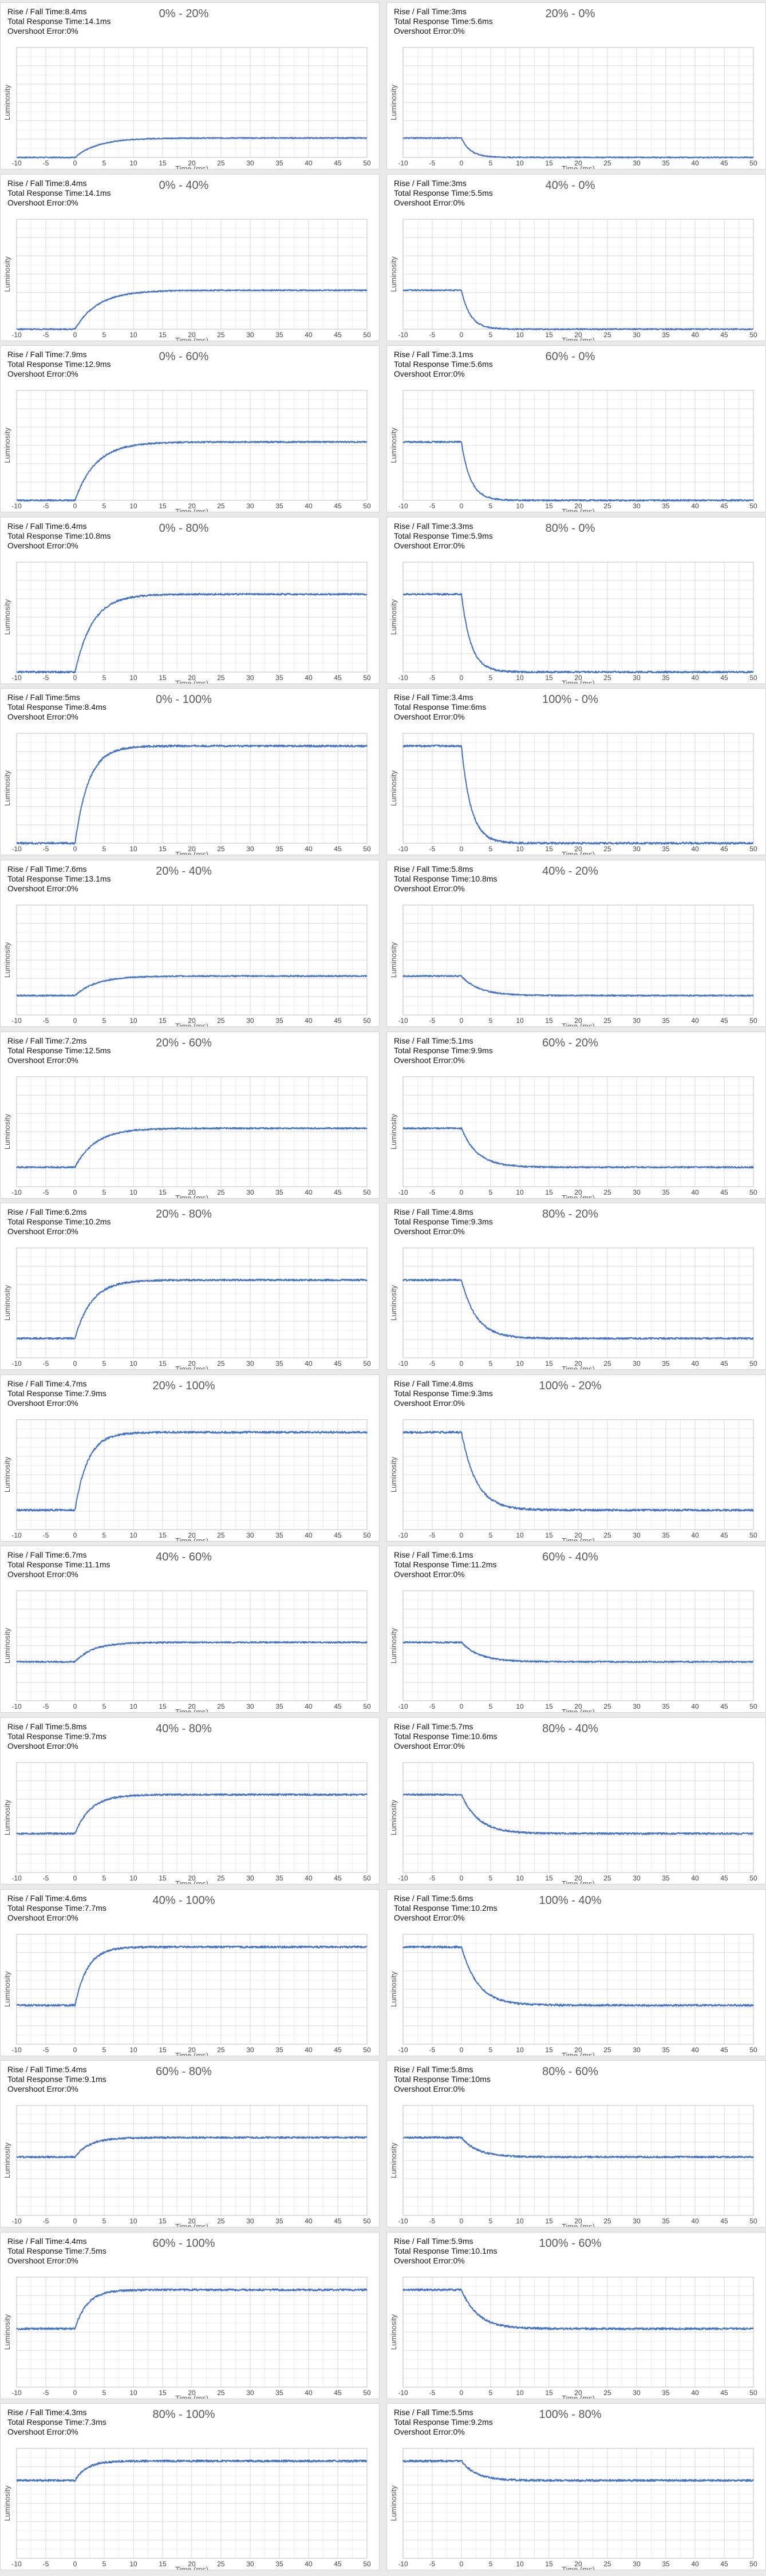  Describe the element at coordinates (443, 1222) in the screenshot. I see `total-response-time-stat: Total Response Time:9.3ms` at that location.